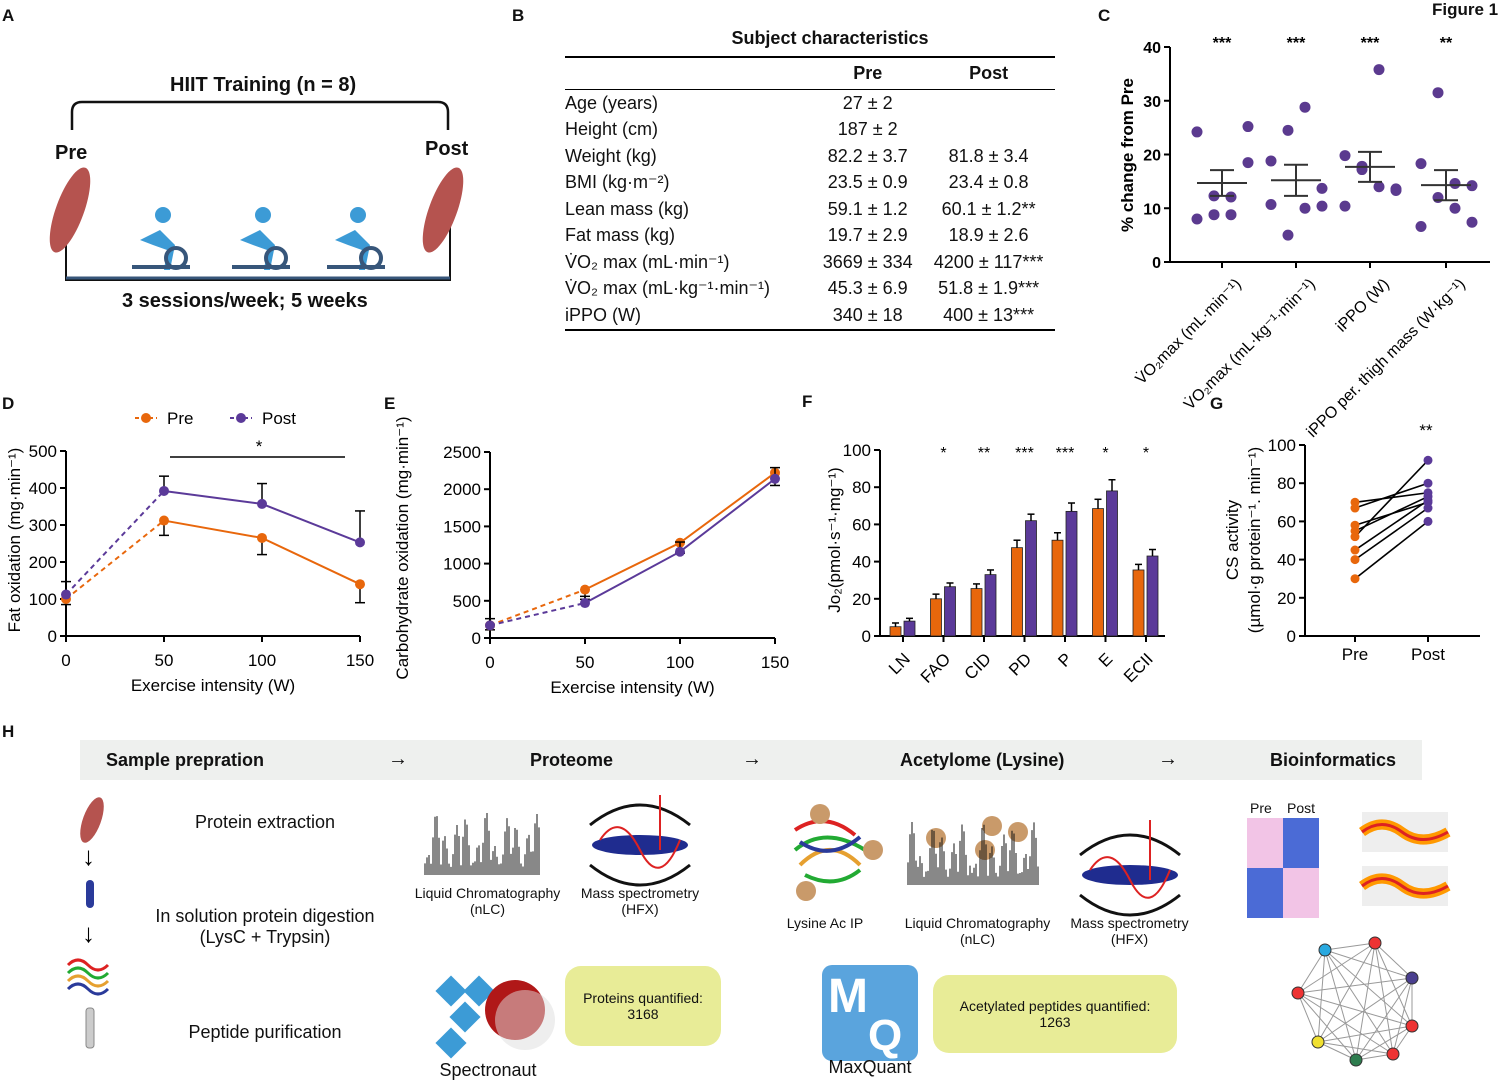 The height and width of the screenshot is (1081, 1500). I want to click on proteins-quantified-box: Proteins quantified: 3168, so click(643, 1006).